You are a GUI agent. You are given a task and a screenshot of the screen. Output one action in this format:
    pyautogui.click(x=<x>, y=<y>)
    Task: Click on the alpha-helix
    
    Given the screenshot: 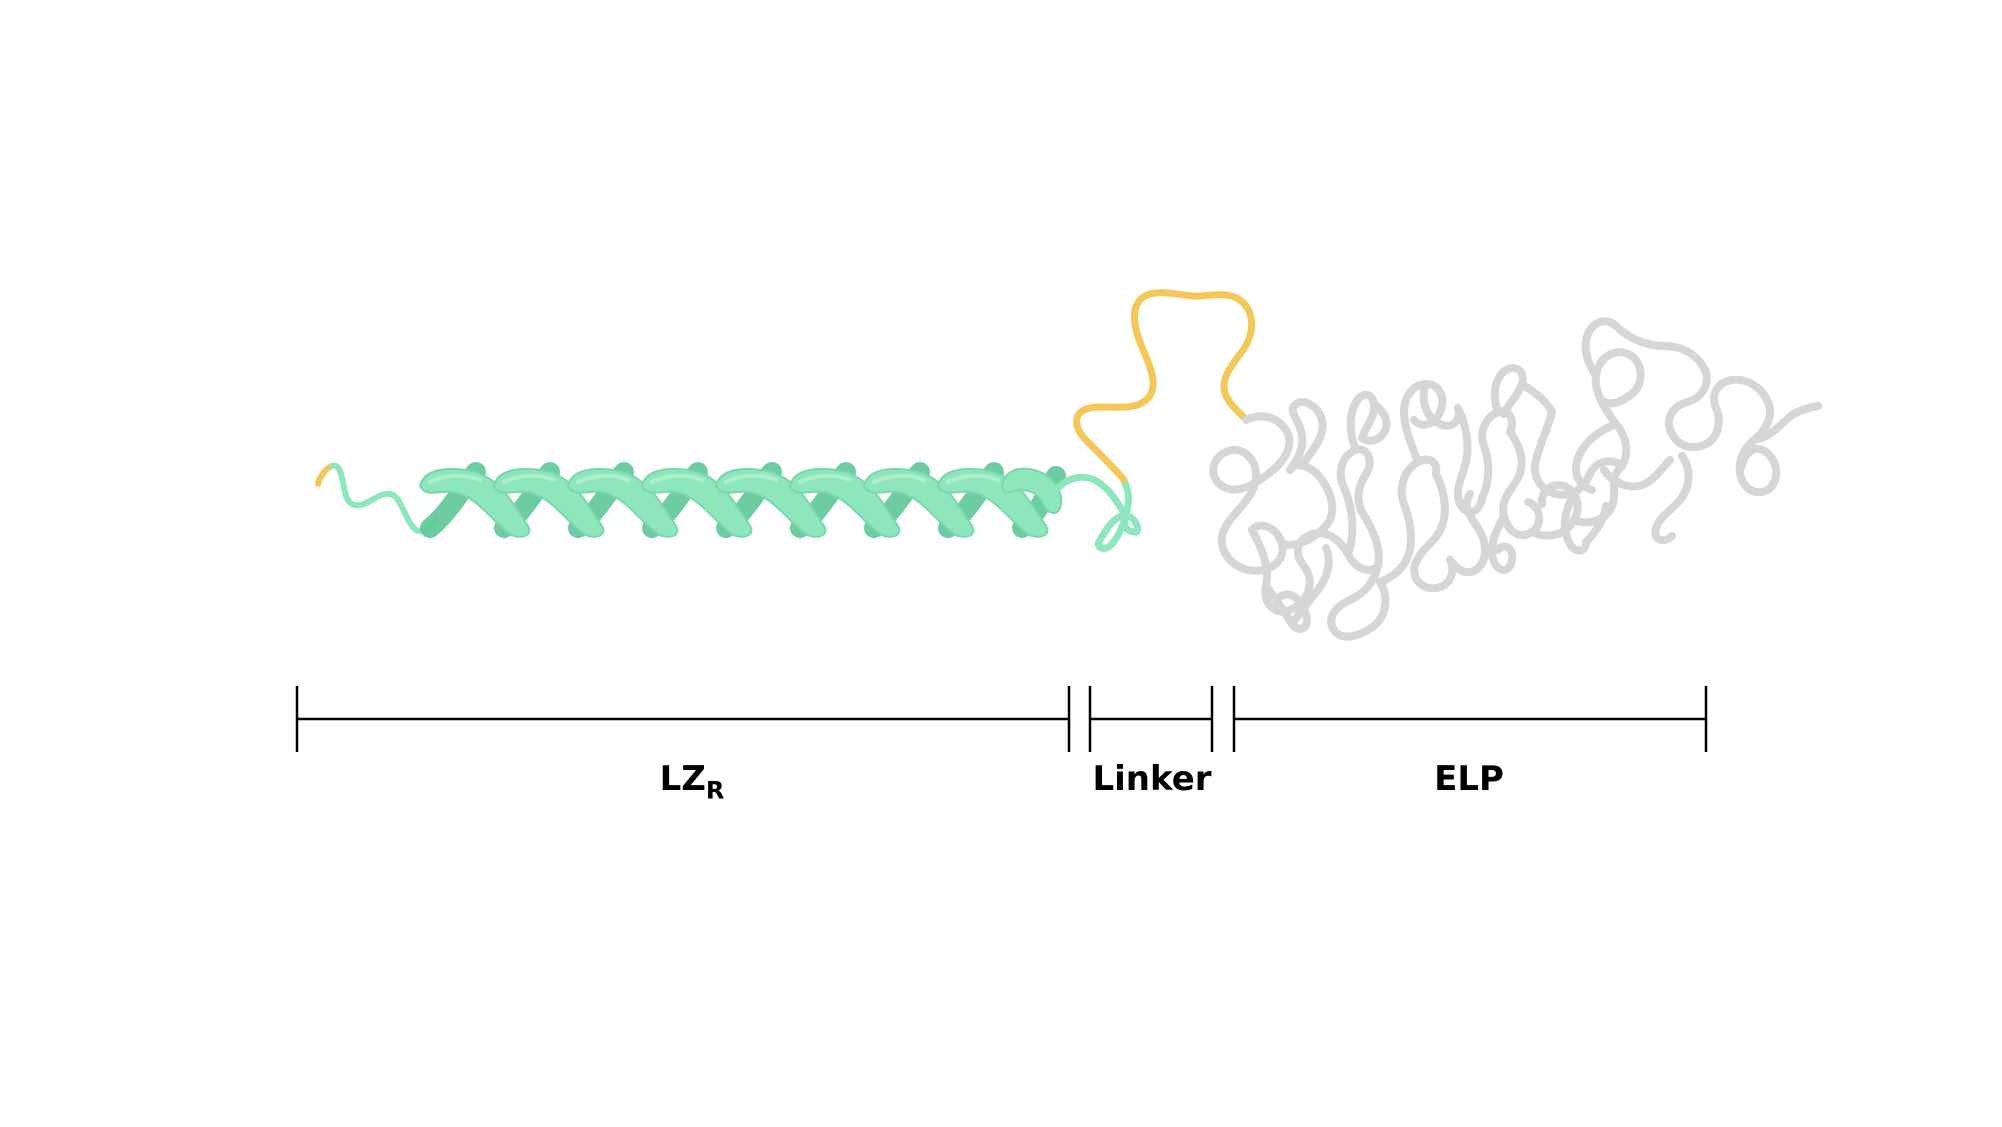 What is the action you would take?
    pyautogui.click(x=742, y=500)
    